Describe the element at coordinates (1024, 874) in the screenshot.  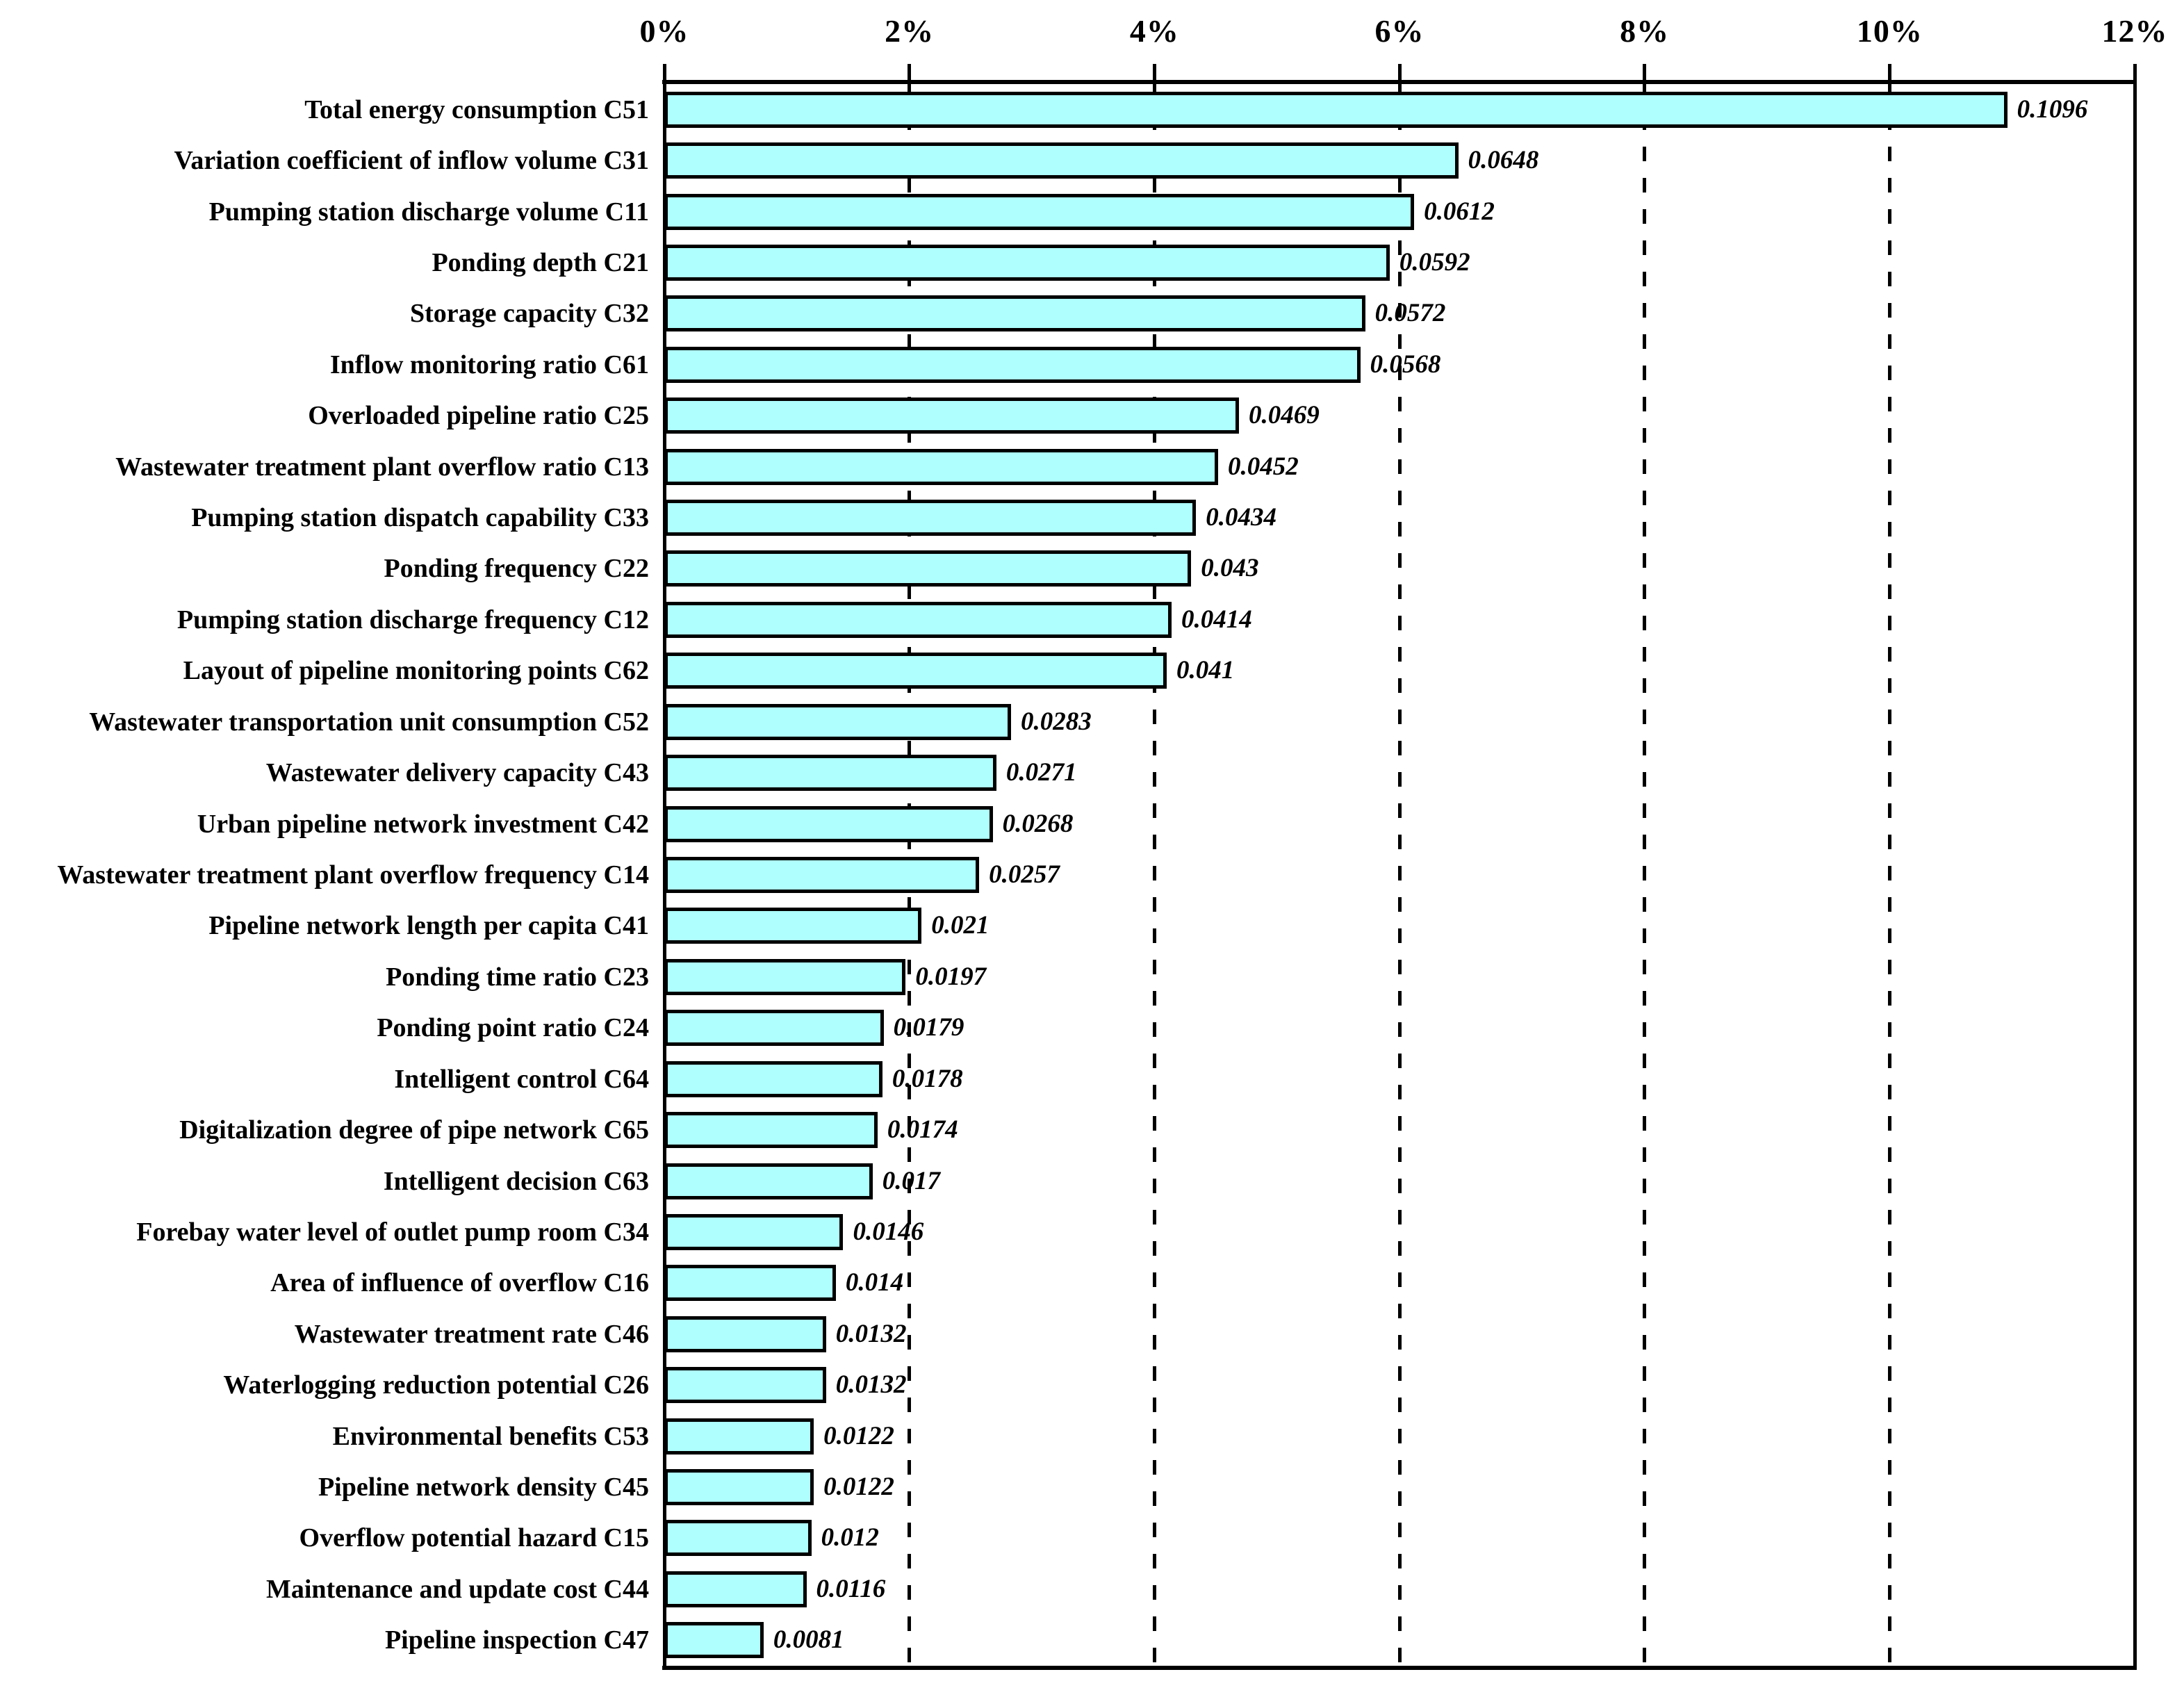
I see `bar-value-label: 0.0257` at that location.